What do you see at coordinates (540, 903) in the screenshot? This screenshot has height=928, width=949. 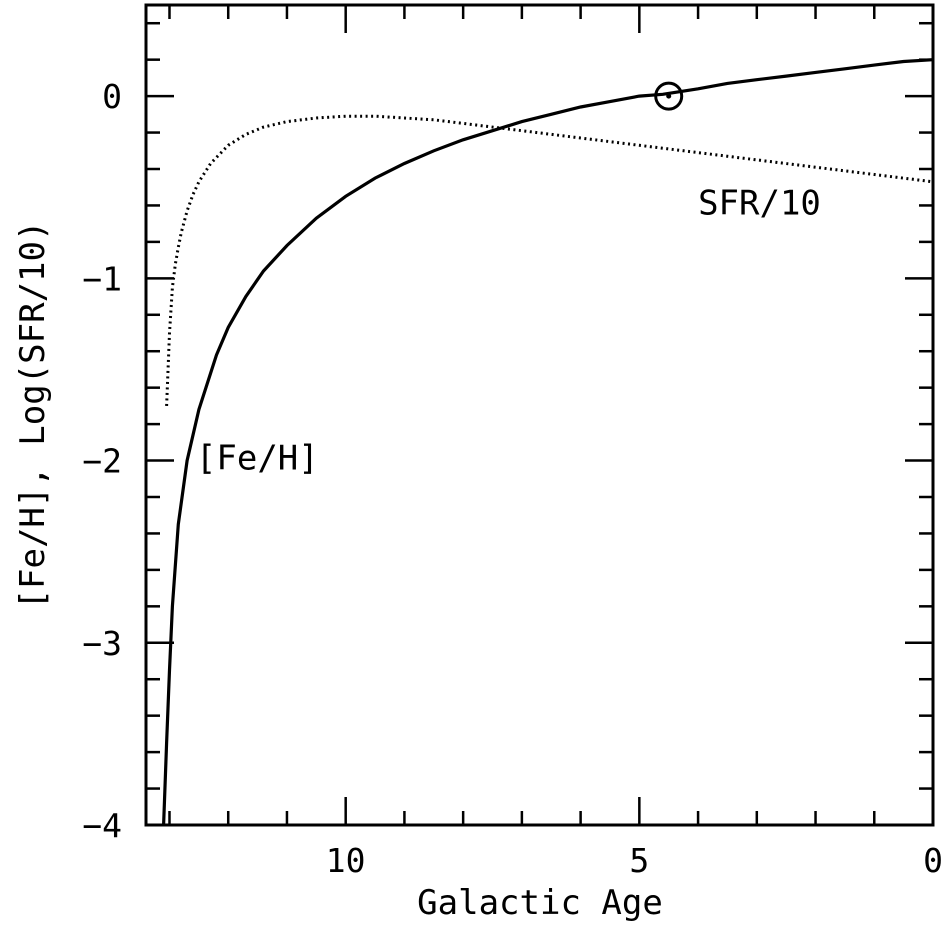 I see `x-axis-title: Galactic Age` at bounding box center [540, 903].